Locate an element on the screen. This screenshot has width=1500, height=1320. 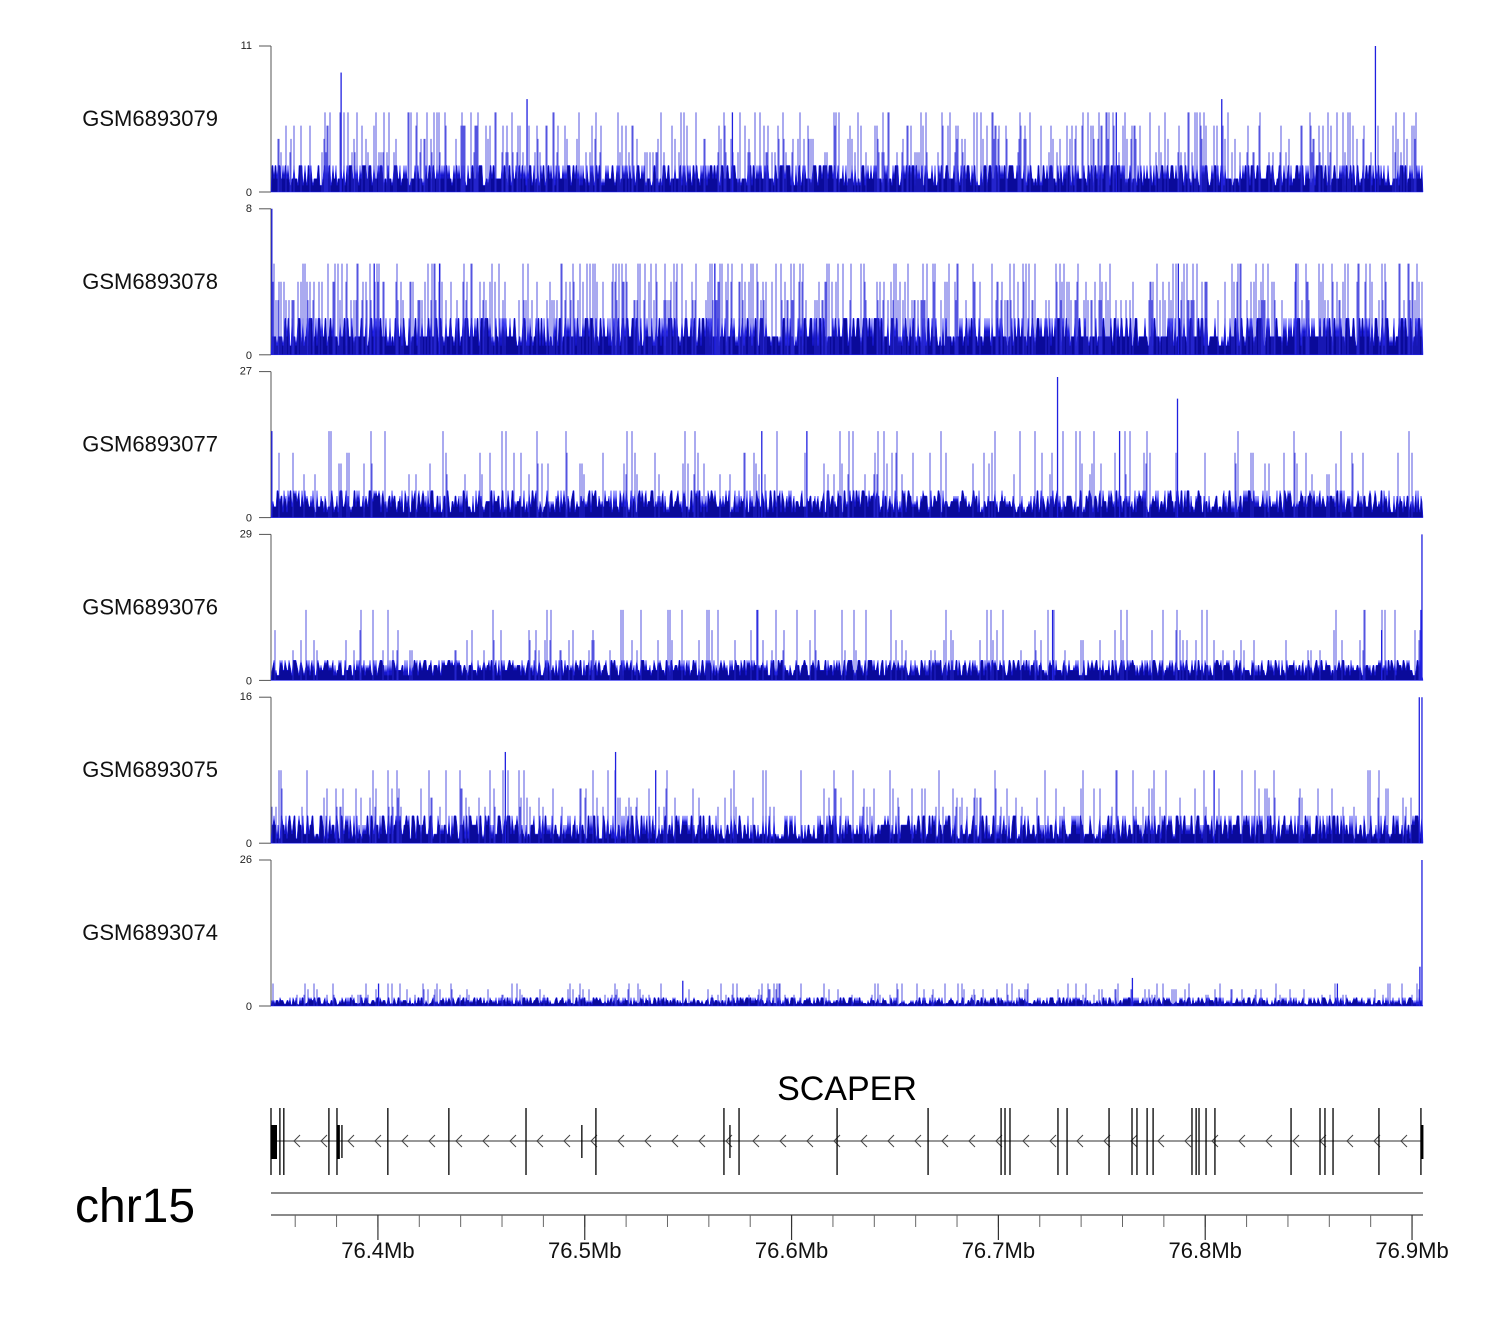
x-tick-label: 76.4Mb is located at coordinates (377, 1250).